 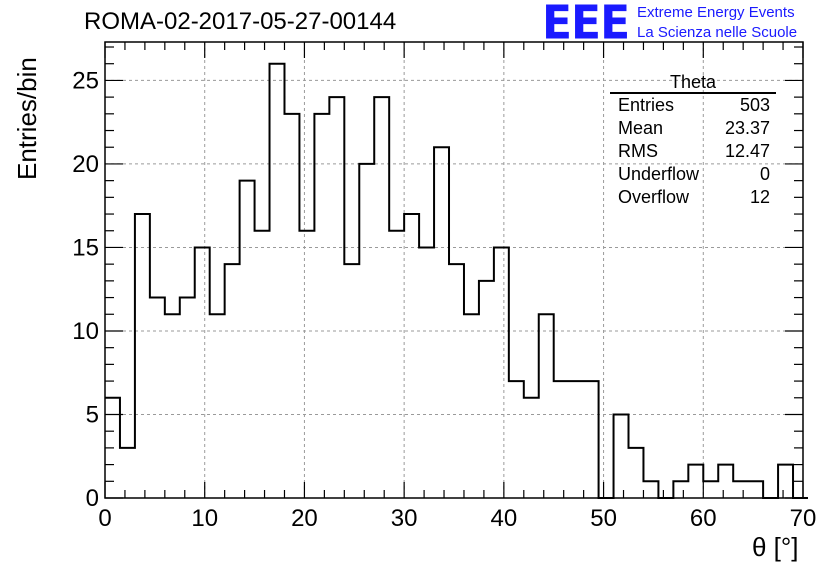 What do you see at coordinates (85, 164) in the screenshot?
I see `y-tick-label: 20` at bounding box center [85, 164].